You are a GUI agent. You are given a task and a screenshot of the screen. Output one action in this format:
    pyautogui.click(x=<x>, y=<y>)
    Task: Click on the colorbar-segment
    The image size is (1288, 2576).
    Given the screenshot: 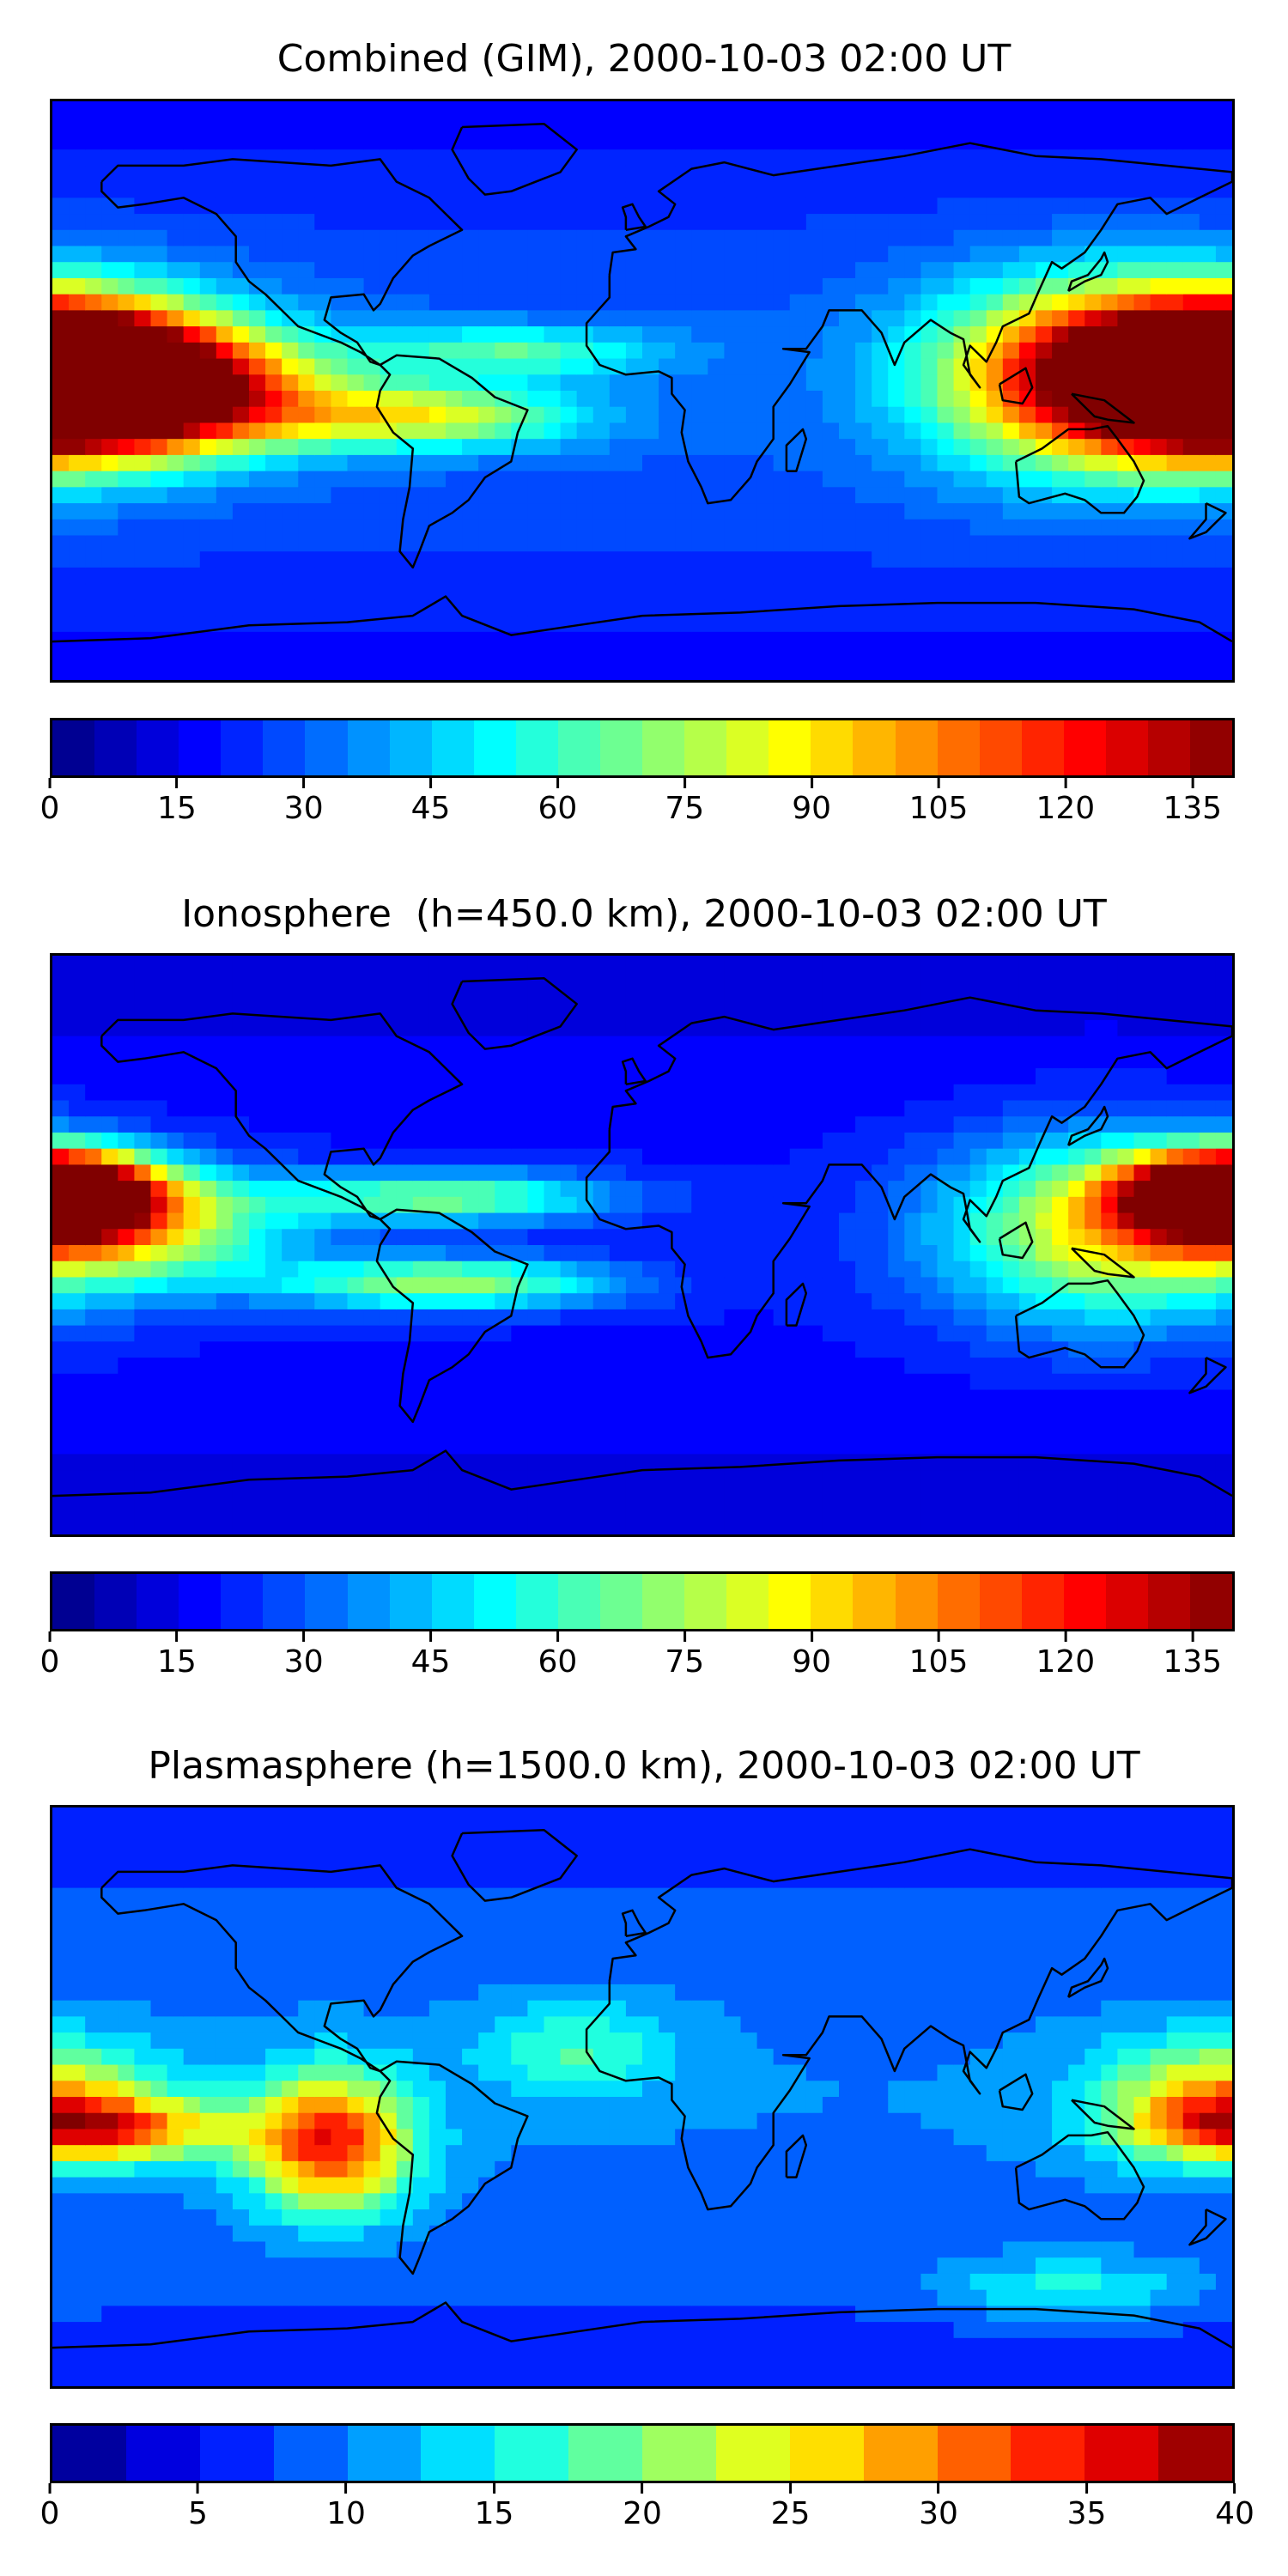 What is the action you would take?
    pyautogui.click(x=917, y=748)
    